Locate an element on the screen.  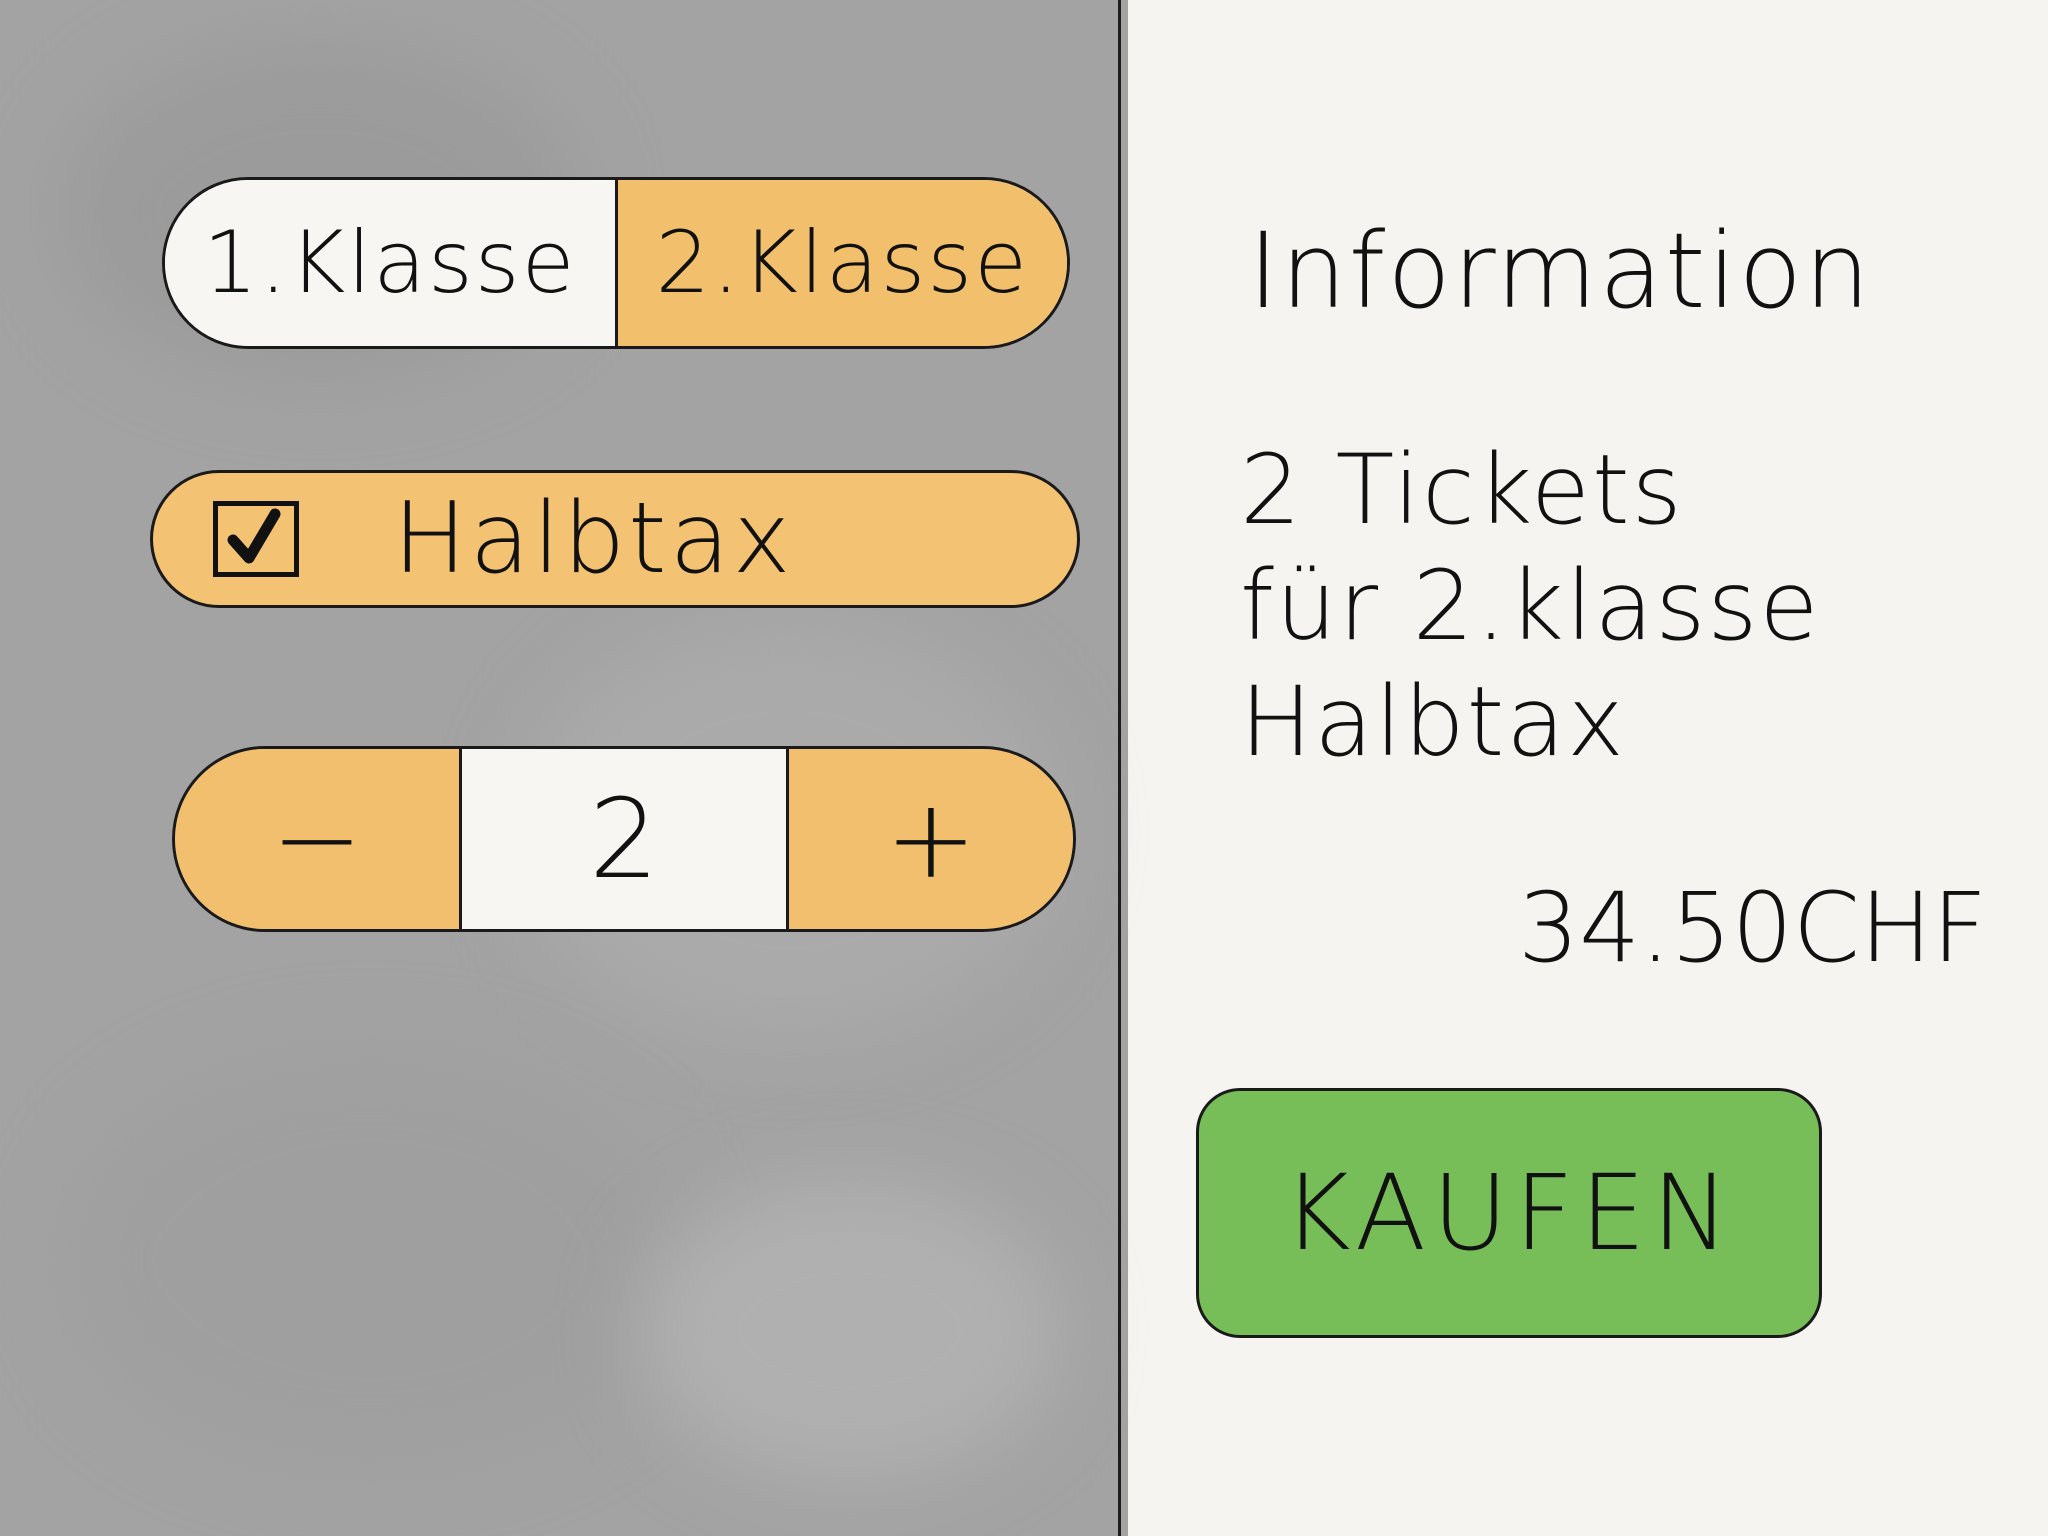
information-title: Information is located at coordinates (1560, 271).